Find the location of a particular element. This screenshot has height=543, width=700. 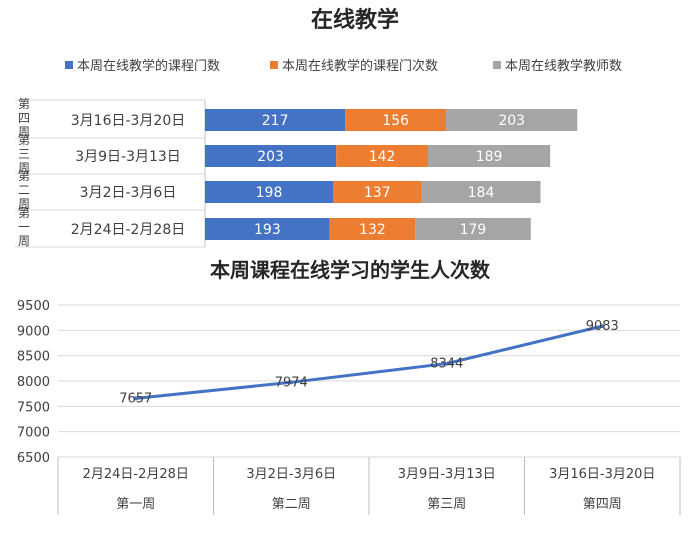

bar-data-label: 189 is located at coordinates (489, 157).